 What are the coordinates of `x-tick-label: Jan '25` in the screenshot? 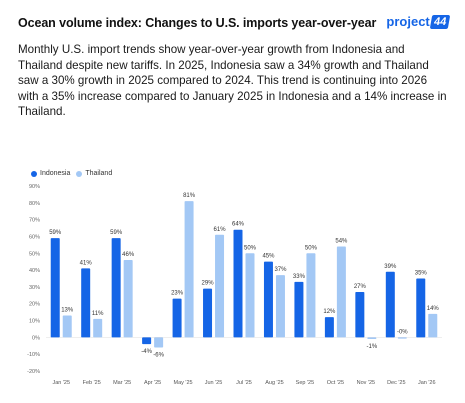 It's located at (61, 383).